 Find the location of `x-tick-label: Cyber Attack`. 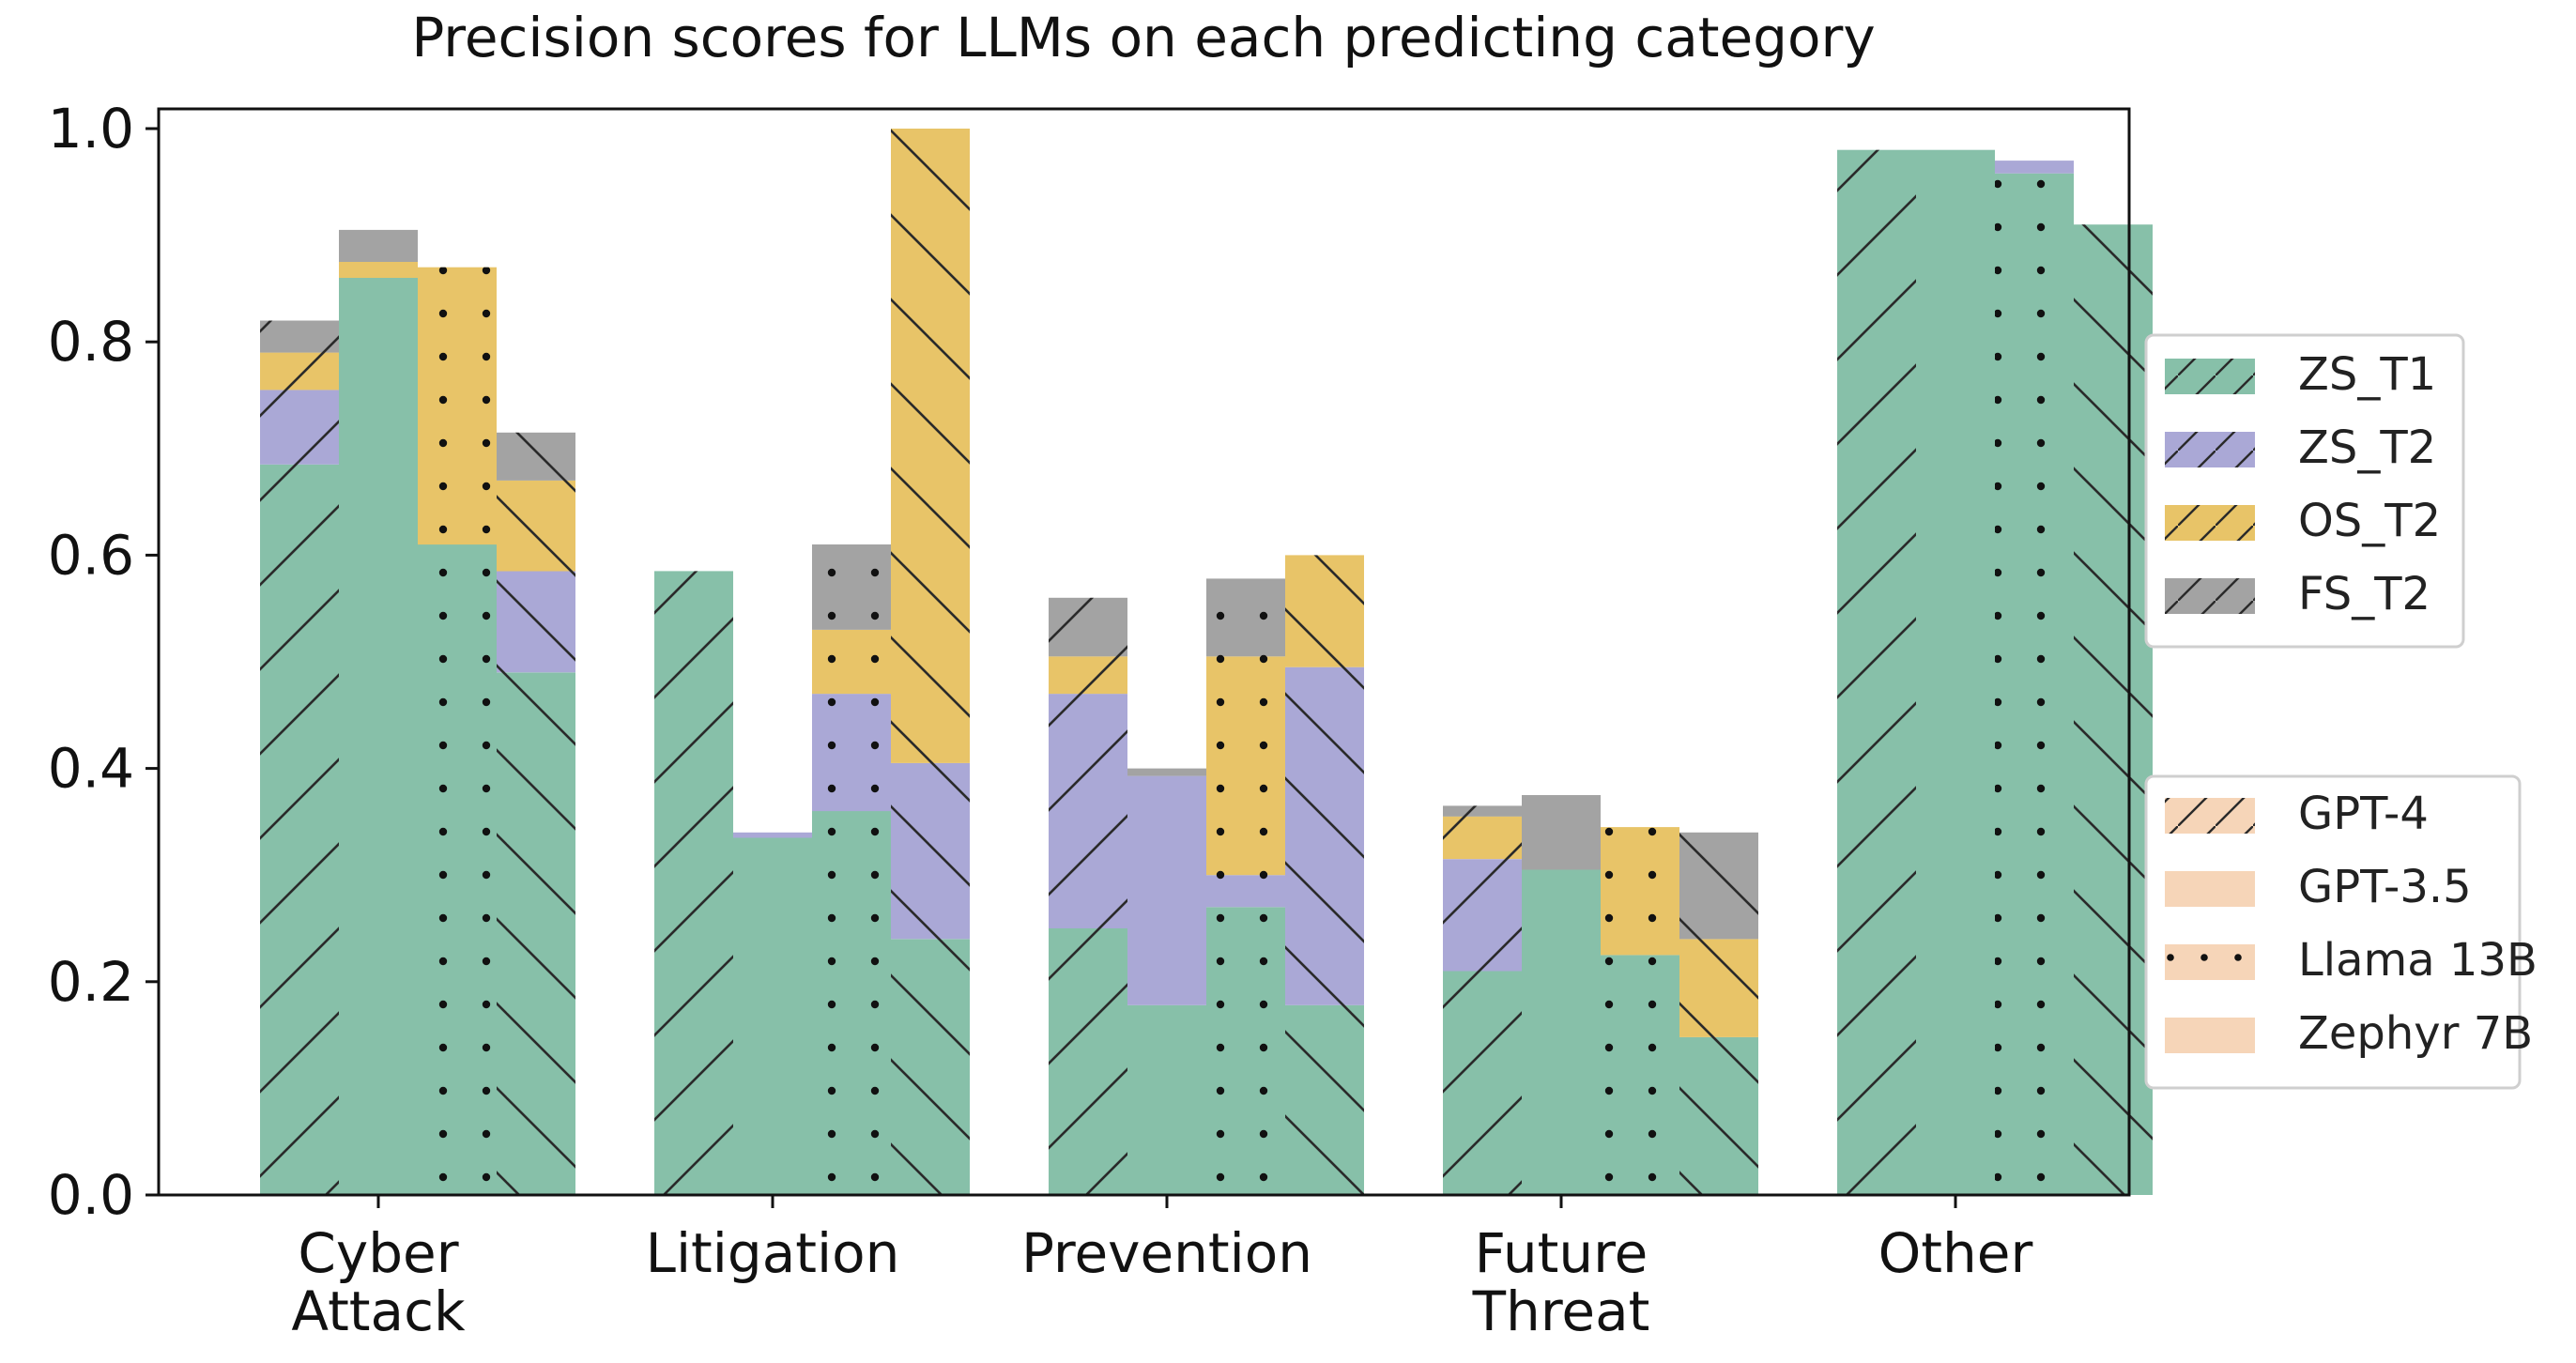

x-tick-label: Cyber Attack is located at coordinates (379, 1282).